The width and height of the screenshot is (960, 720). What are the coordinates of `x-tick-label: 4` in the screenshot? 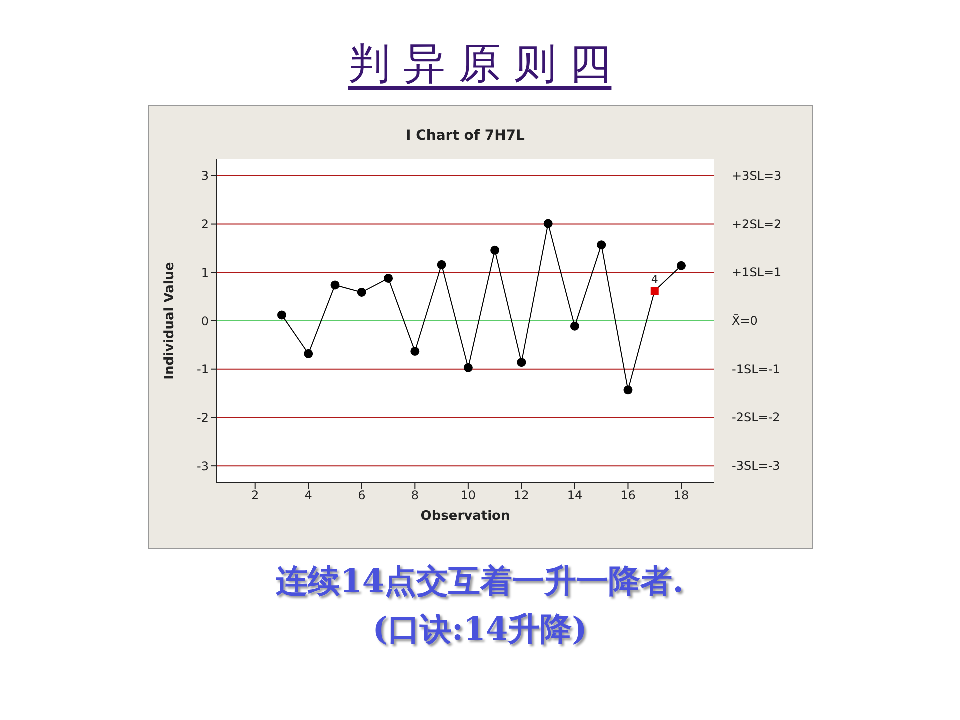 It's located at (308, 495).